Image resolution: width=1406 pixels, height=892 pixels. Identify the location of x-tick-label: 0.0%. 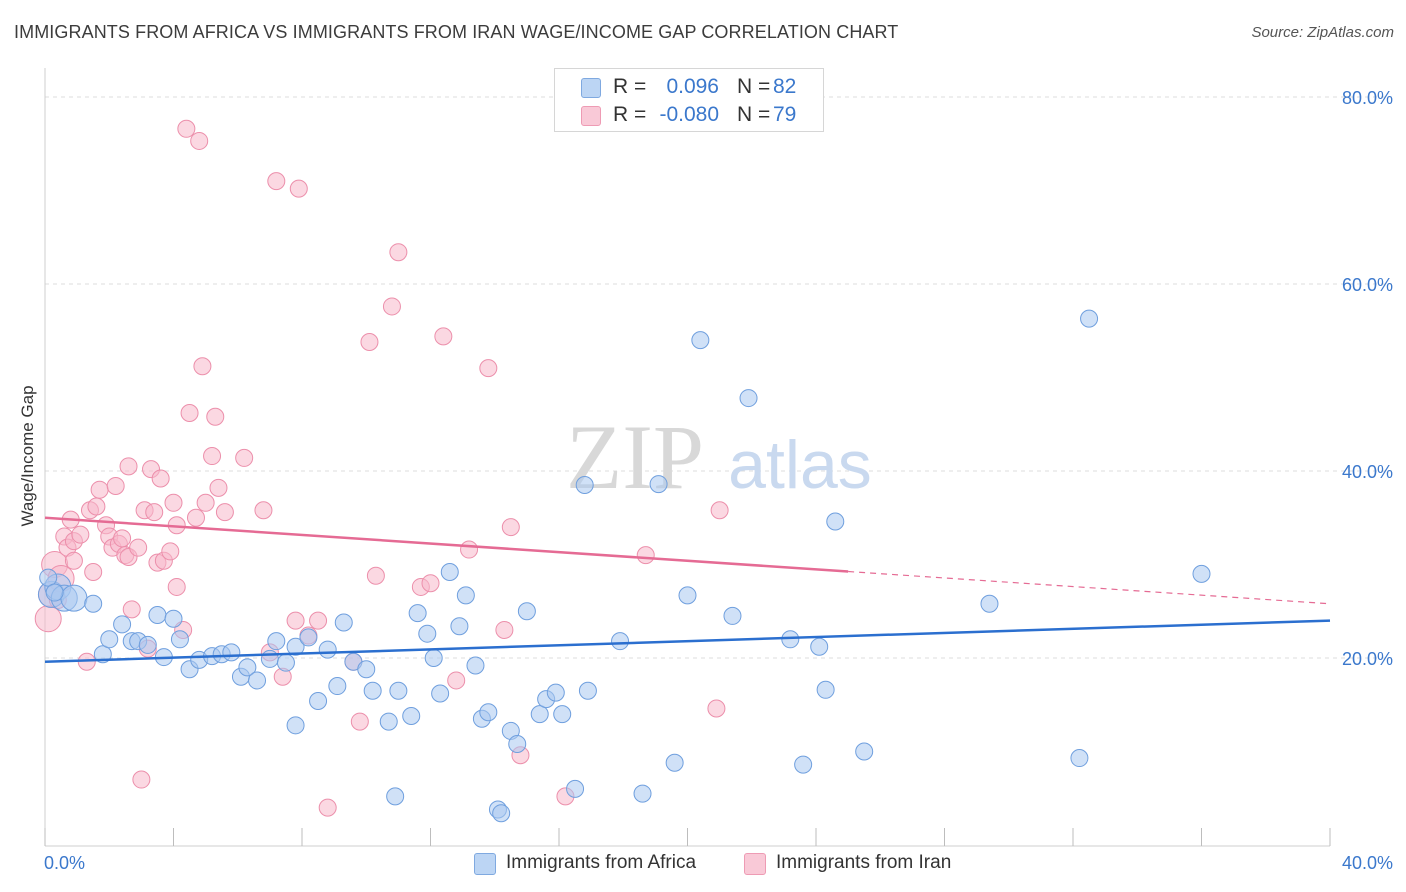
(64, 863).